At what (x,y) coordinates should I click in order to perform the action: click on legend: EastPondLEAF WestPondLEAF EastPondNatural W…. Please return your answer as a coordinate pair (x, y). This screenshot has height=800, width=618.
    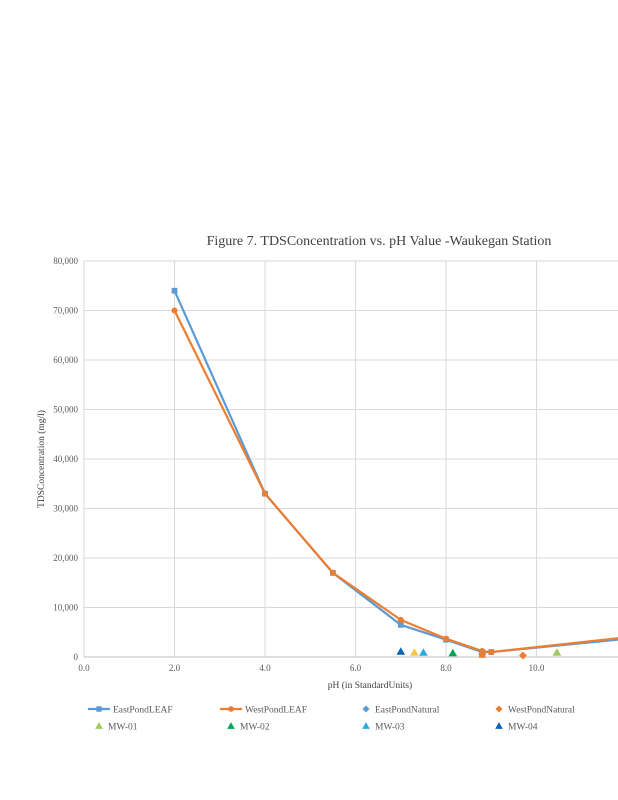
    Looking at the image, I should click on (331, 719).